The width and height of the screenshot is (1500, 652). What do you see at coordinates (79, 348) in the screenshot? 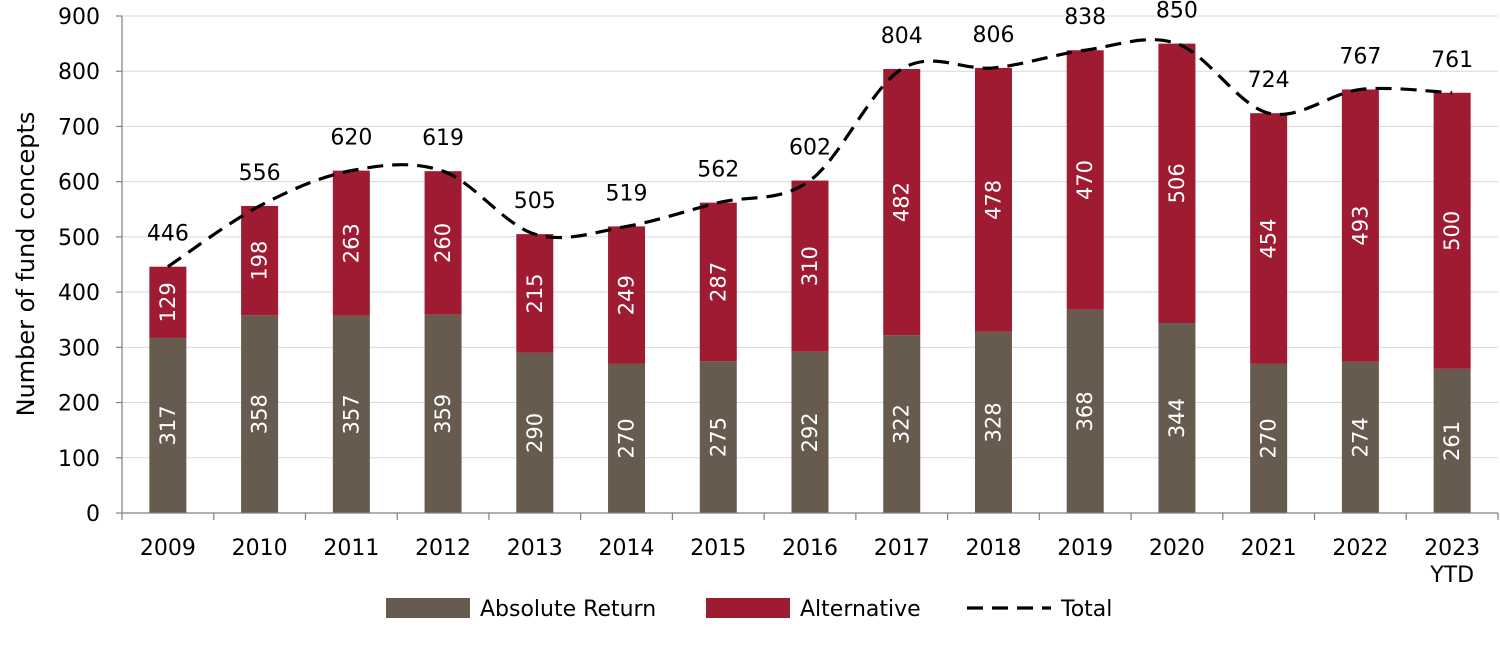
I see `y-tick-label: 300` at bounding box center [79, 348].